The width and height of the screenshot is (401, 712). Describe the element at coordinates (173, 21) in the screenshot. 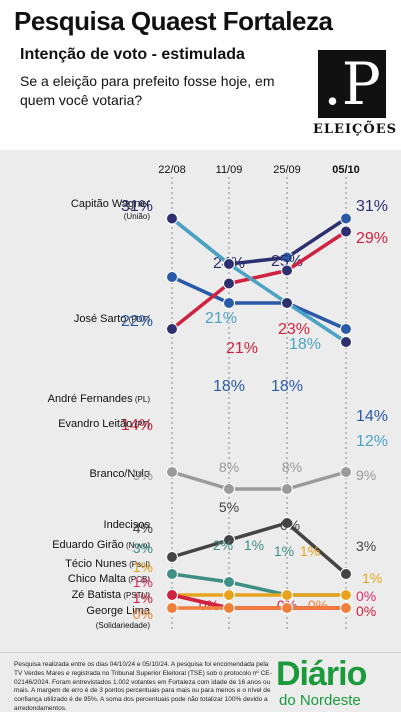

I see `chart-title: Pesquisa Quaest Fortaleza` at that location.